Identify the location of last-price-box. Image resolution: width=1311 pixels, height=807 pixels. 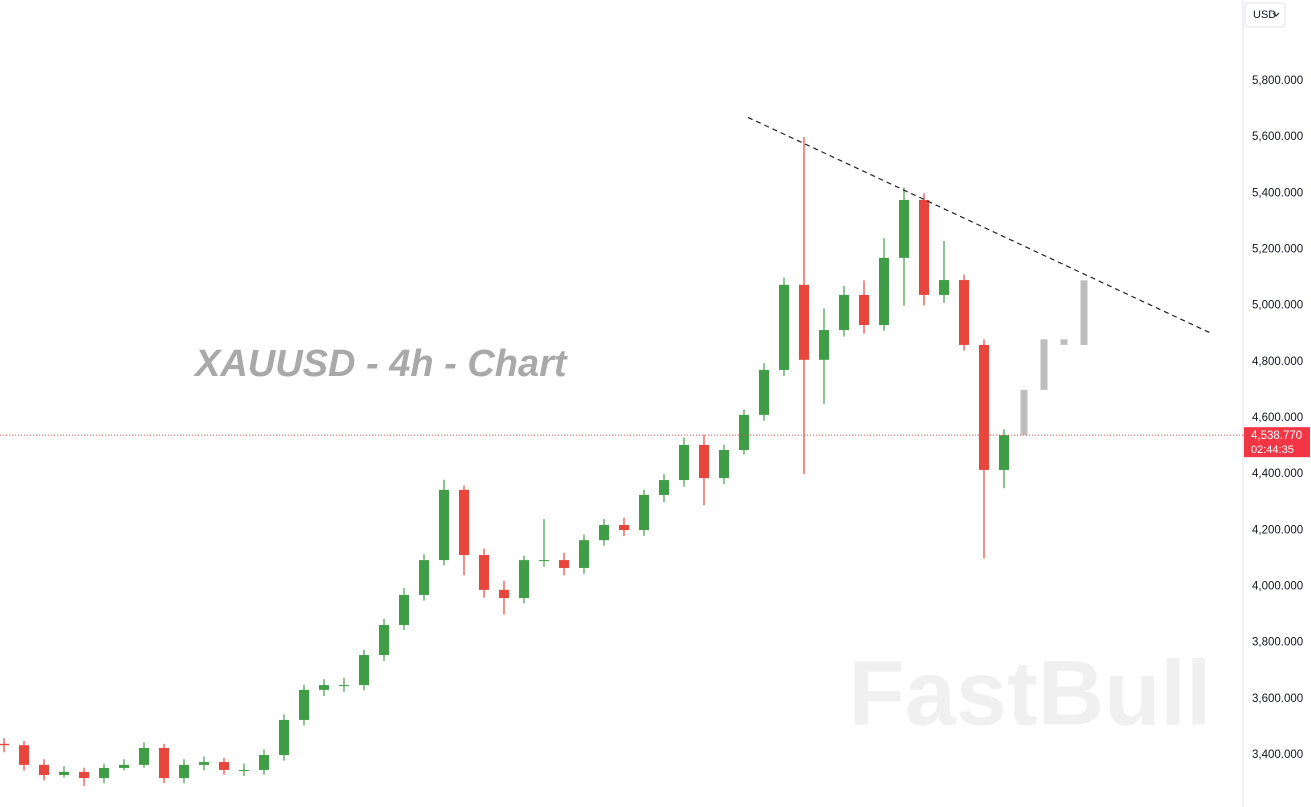
(1277, 442).